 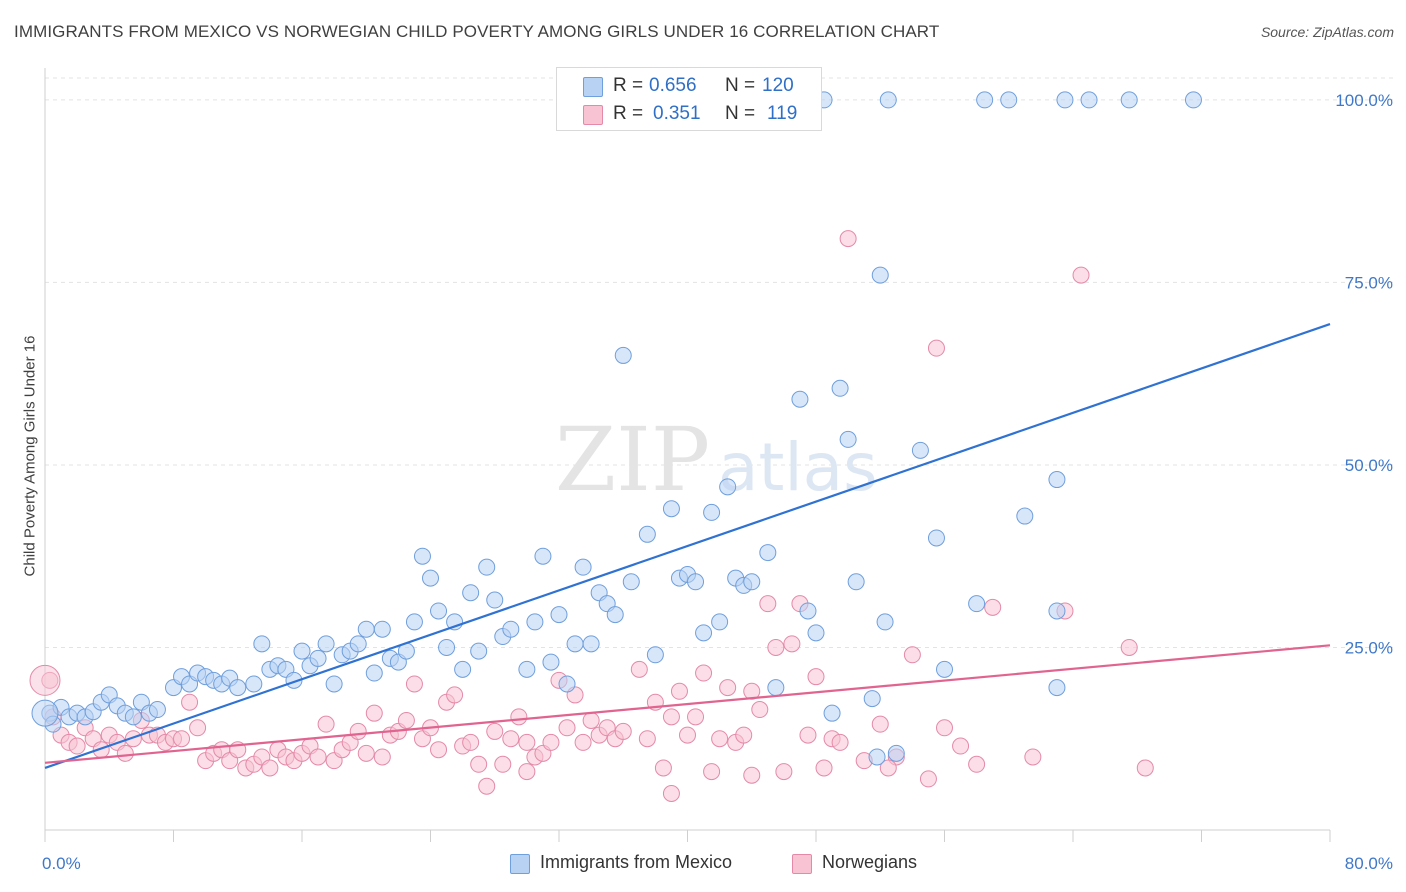 I want to click on legend-label-mexico: Immigrants from Mexico, so click(x=636, y=862).